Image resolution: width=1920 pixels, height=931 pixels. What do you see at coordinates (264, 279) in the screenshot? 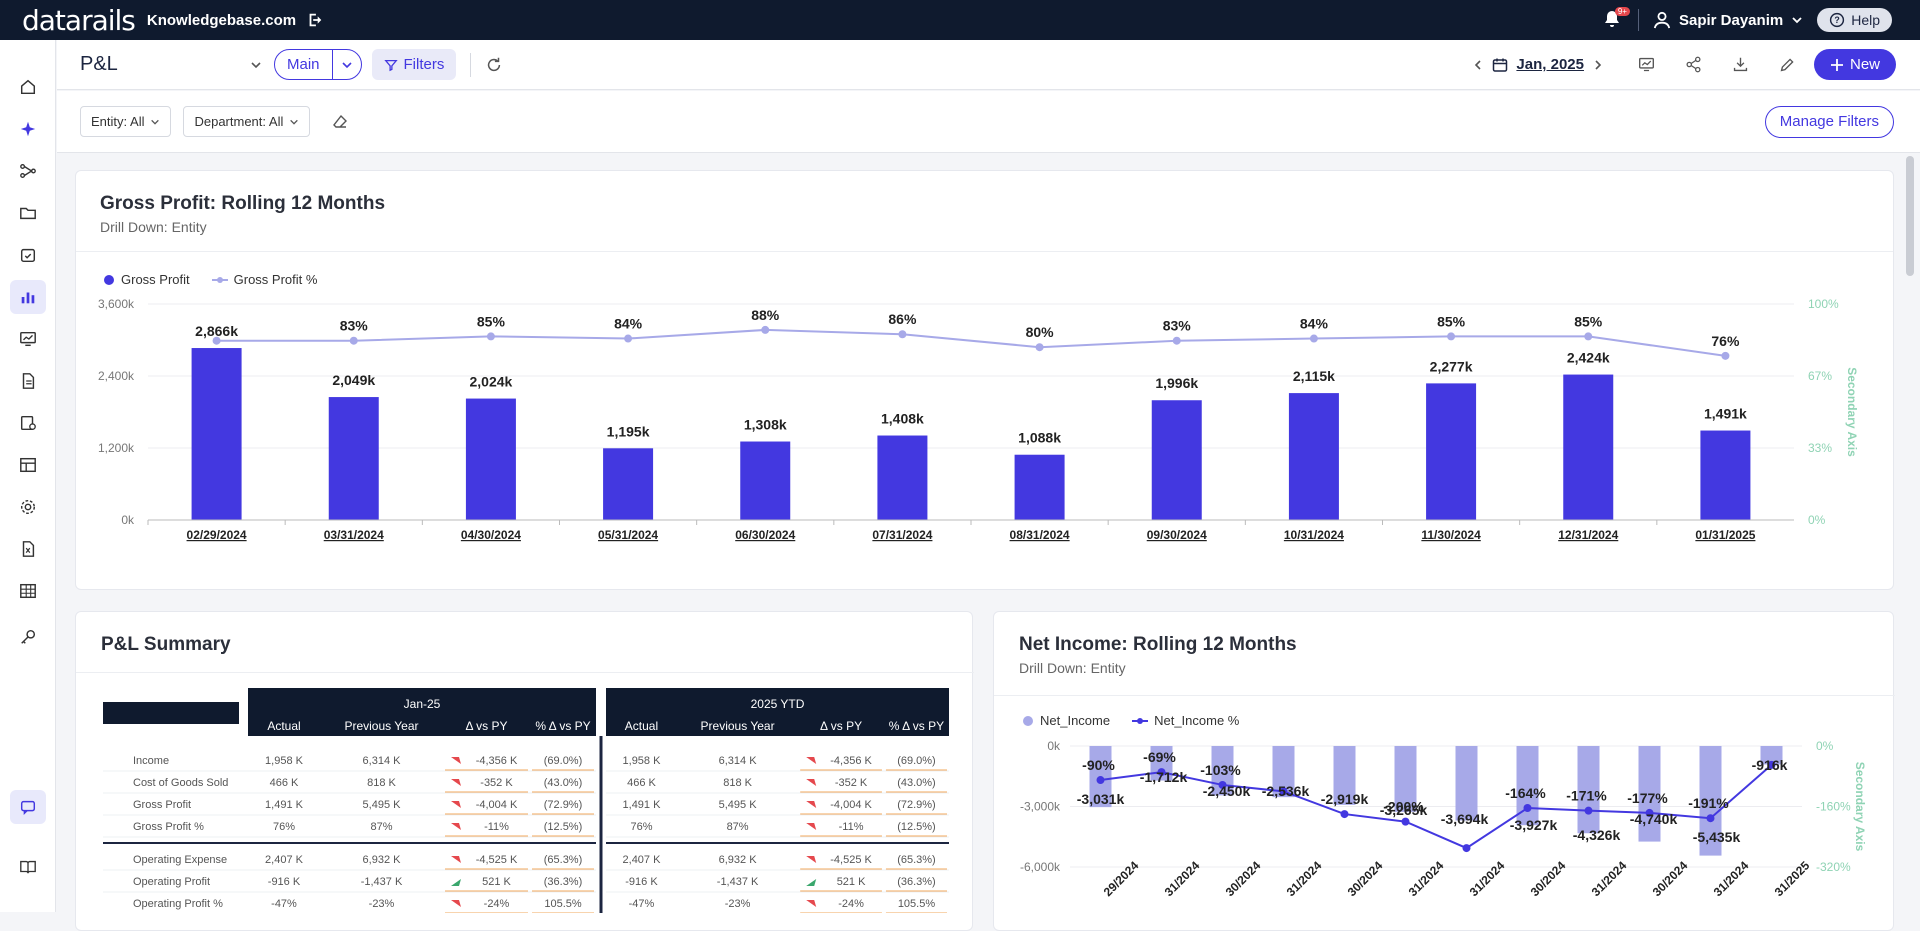
I see `legend-item-gross-profit-pct: Gross Profit %` at bounding box center [264, 279].